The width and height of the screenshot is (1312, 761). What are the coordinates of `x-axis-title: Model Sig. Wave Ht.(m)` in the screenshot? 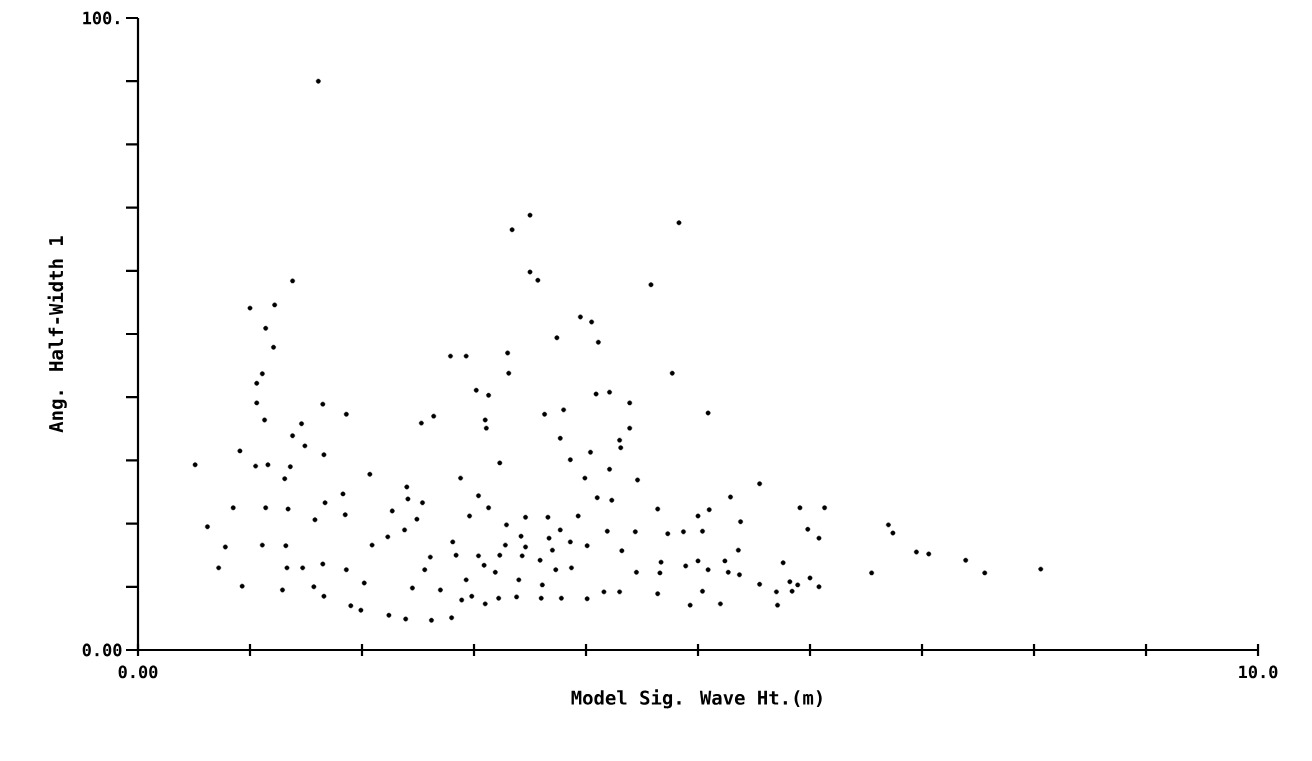 It's located at (696, 699).